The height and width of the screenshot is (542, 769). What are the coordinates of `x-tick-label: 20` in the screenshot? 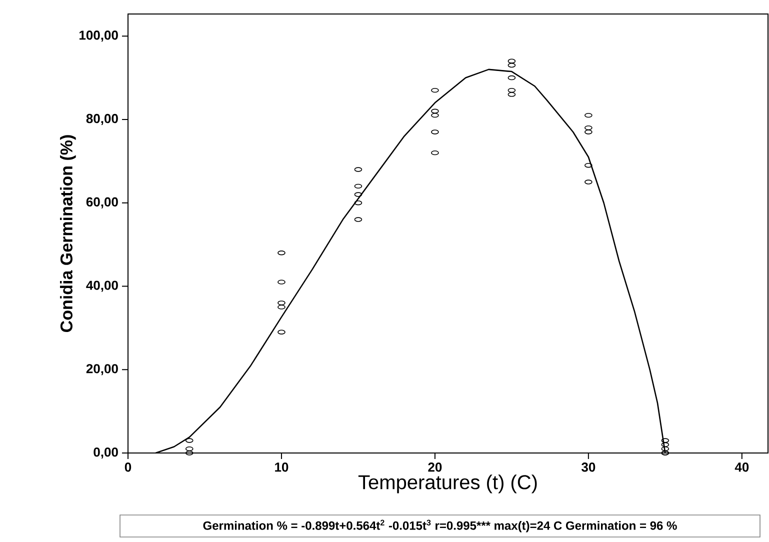 It's located at (435, 467).